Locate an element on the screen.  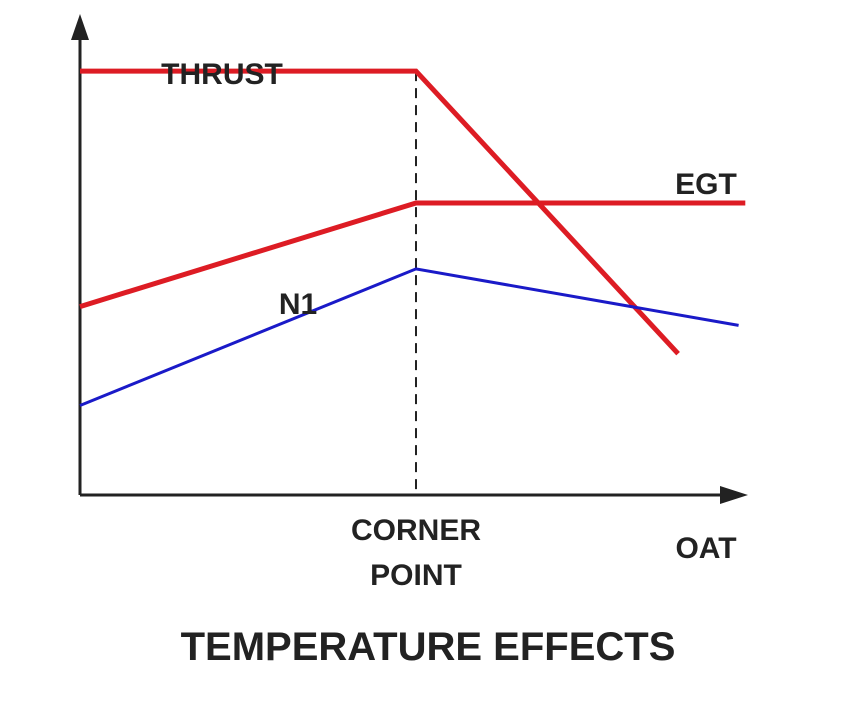
corner-point-label-line-1: CORNER is located at coordinates (416, 530).